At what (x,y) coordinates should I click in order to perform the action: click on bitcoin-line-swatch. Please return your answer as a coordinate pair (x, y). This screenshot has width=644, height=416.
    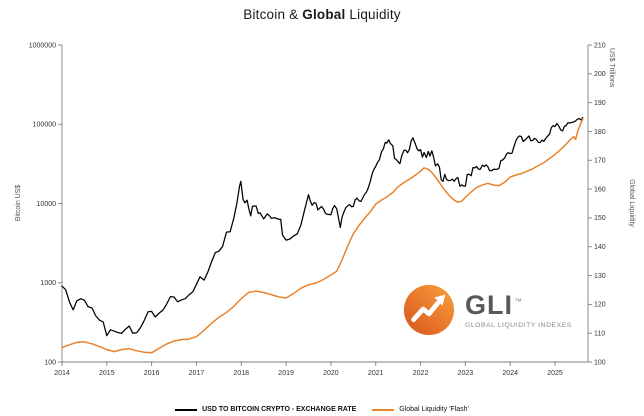
    Looking at the image, I should click on (186, 409).